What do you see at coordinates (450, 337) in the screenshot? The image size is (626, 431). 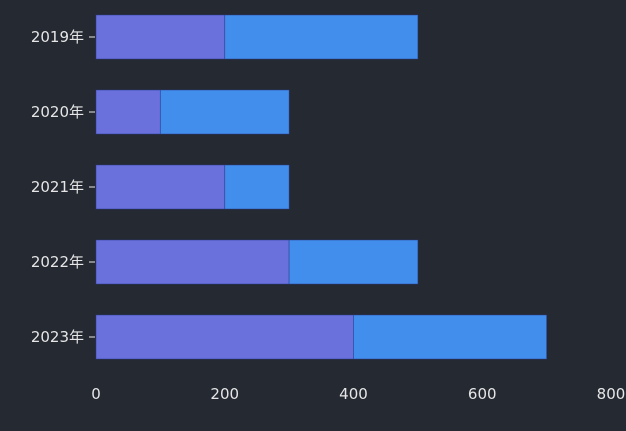 I see `bar-2023年-series-2` at bounding box center [450, 337].